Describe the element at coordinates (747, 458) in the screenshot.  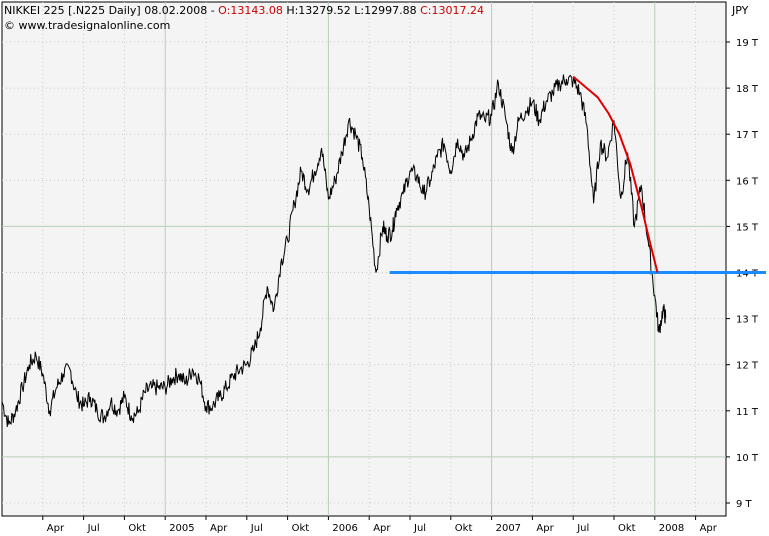
I see `y-tick-label: 10 T` at that location.